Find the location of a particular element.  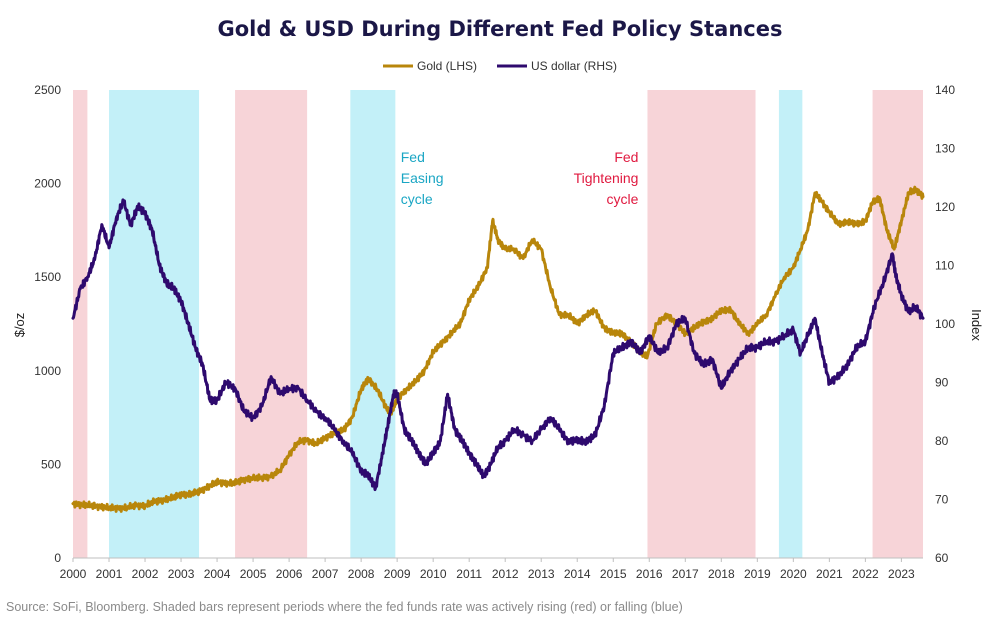

y-right-tick-label: 100 is located at coordinates (945, 324).